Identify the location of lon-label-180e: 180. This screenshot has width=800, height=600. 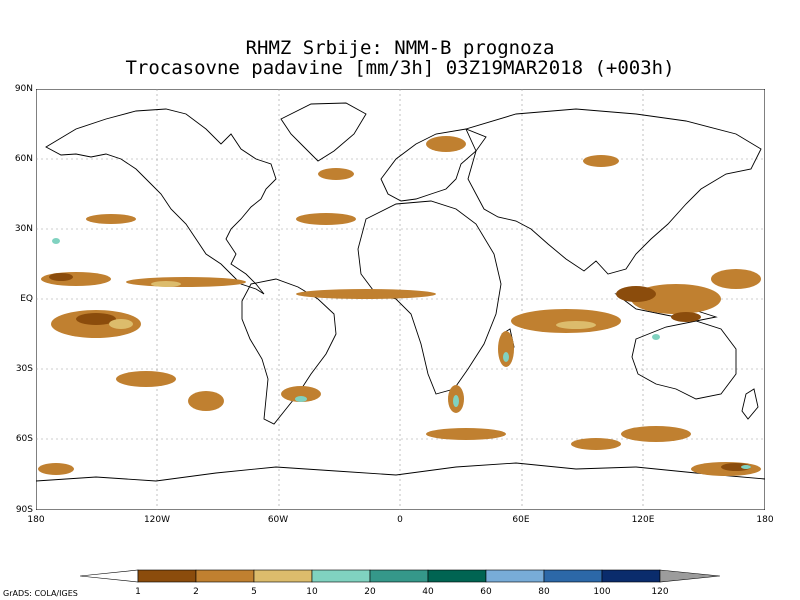
(765, 520).